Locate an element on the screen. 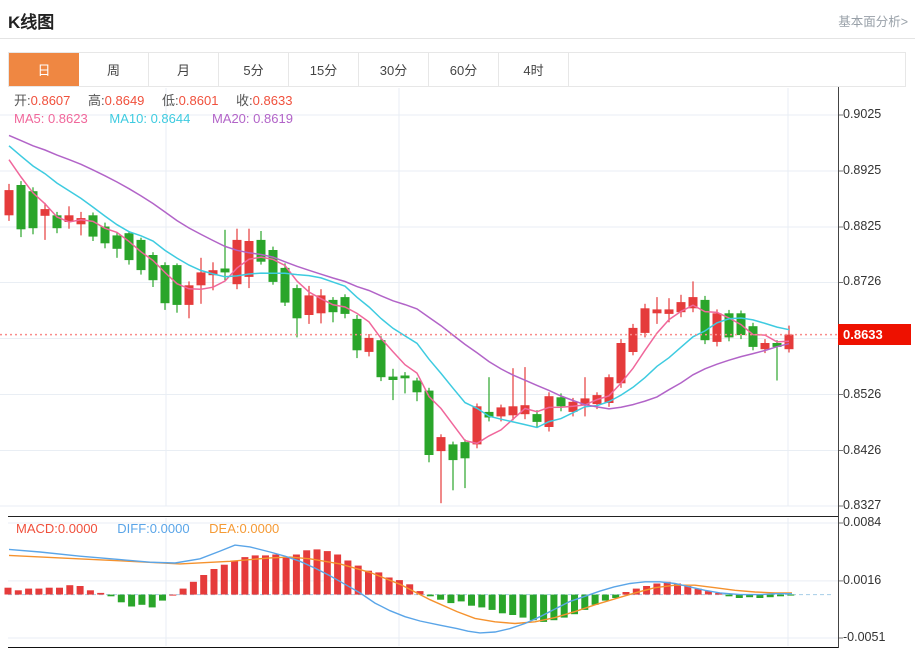 The image size is (915, 650). price-tick-label: 0.8426 is located at coordinates (862, 449).